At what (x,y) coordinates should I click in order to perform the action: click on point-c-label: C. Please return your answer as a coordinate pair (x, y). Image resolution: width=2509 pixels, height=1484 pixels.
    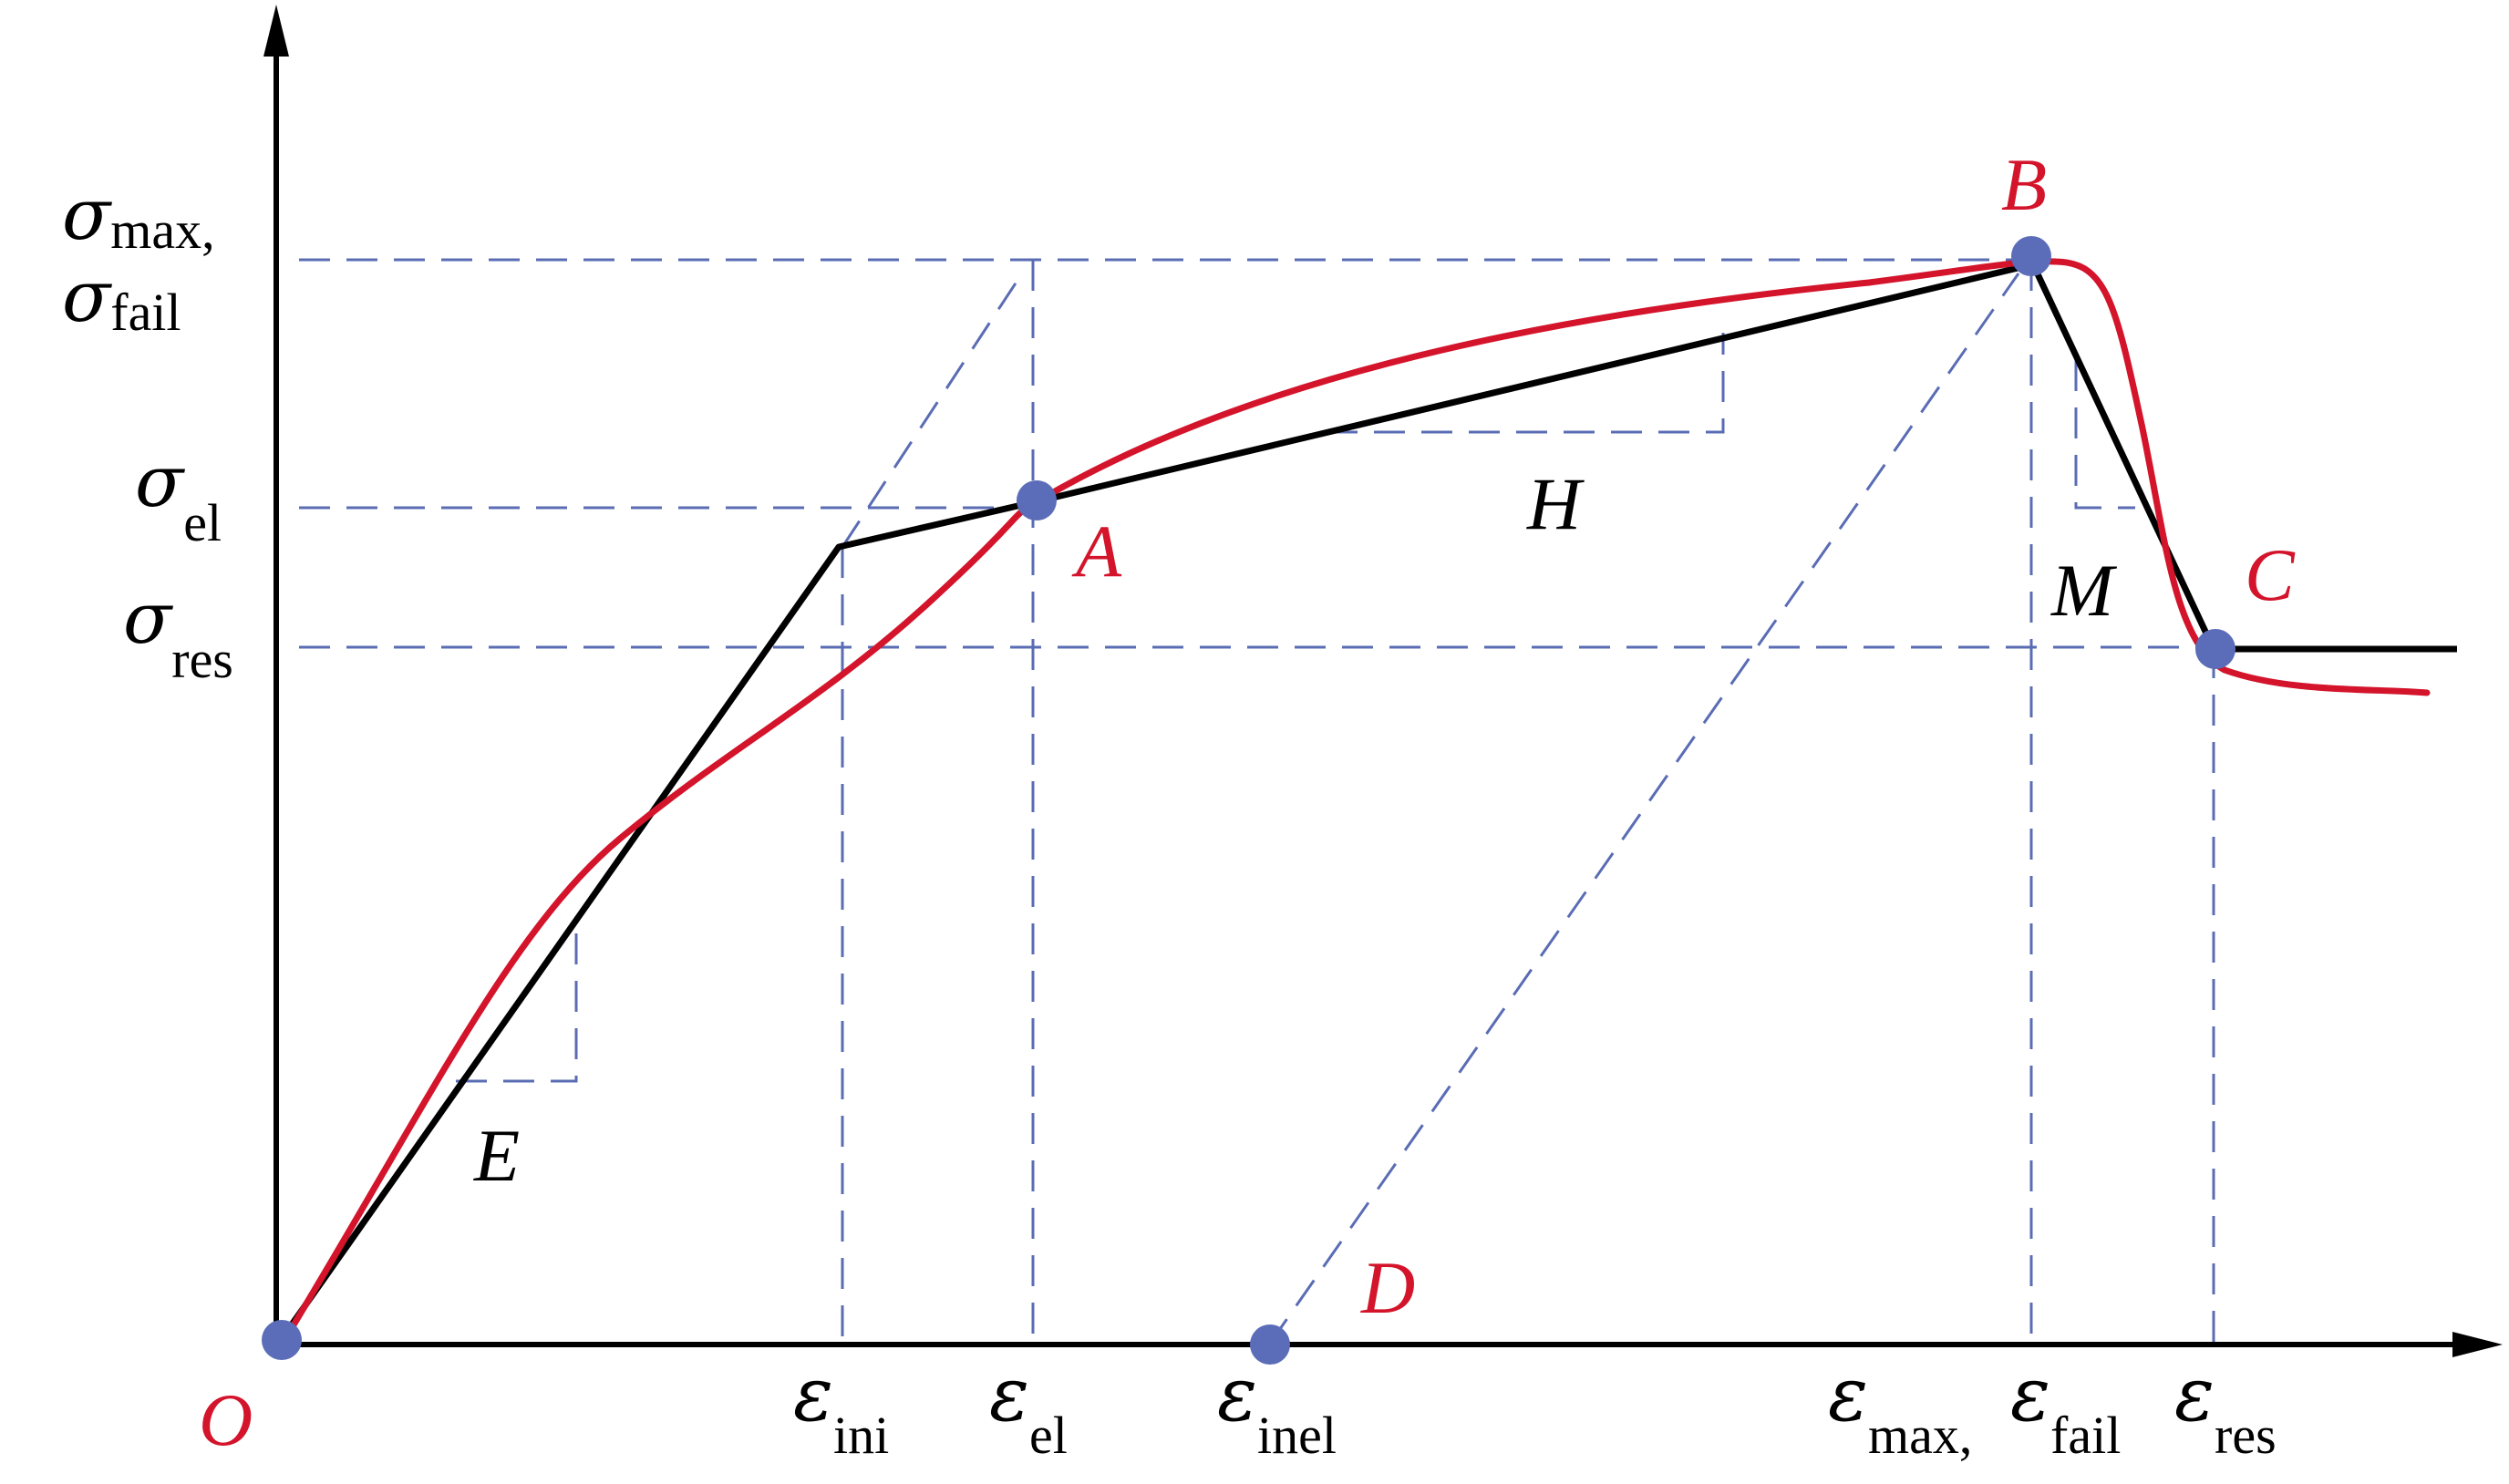
    Looking at the image, I should click on (2270, 574).